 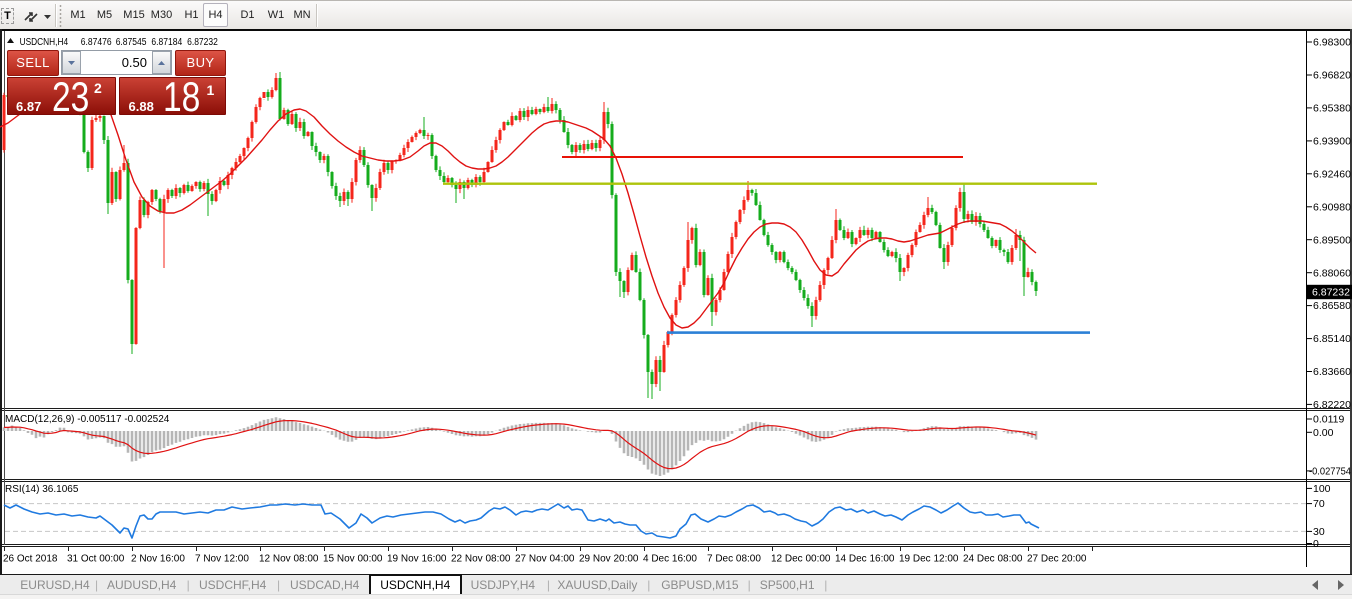 I want to click on svg-text: 6.90980, so click(x=1332, y=207).